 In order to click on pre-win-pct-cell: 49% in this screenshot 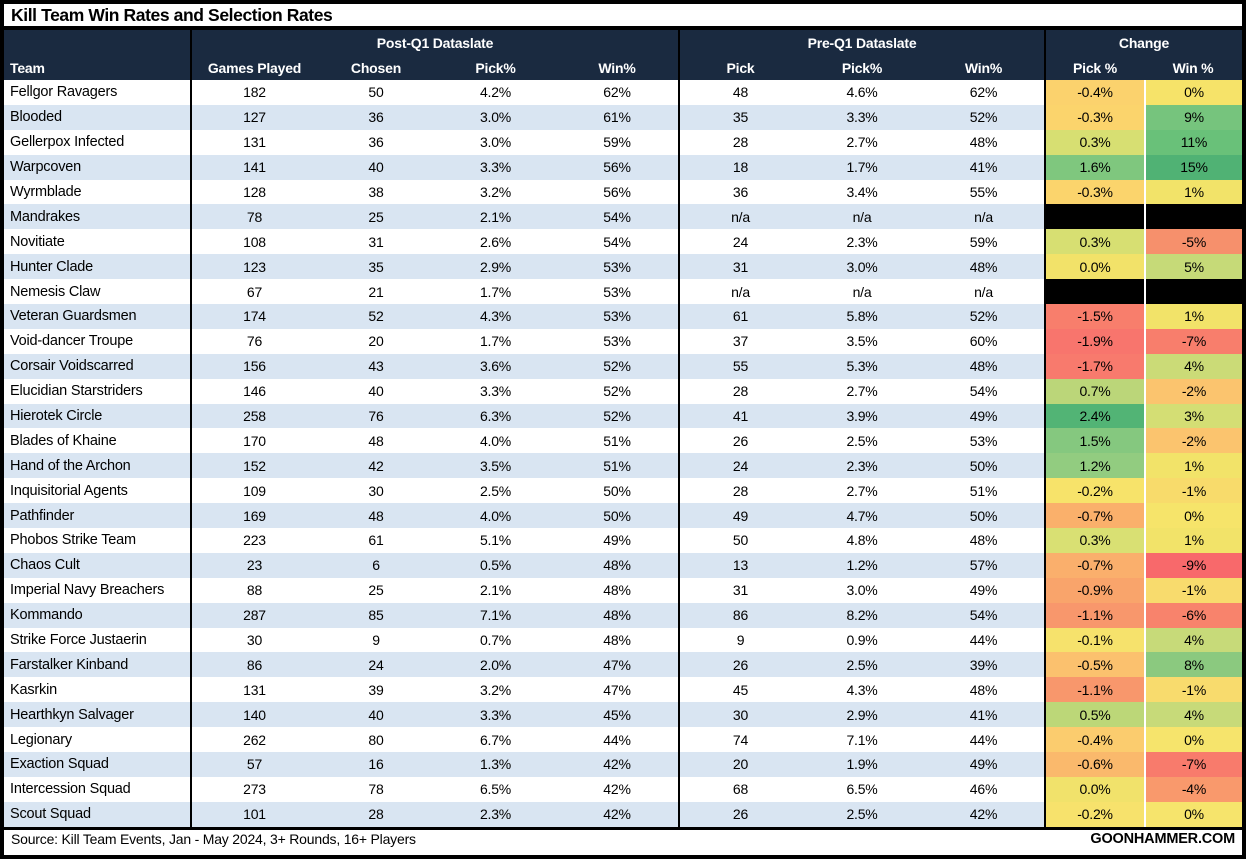, I will do `click(984, 416)`.